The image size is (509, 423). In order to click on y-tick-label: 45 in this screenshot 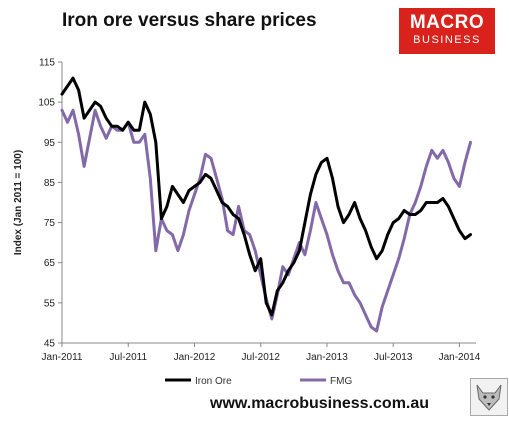, I will do `click(50, 344)`.